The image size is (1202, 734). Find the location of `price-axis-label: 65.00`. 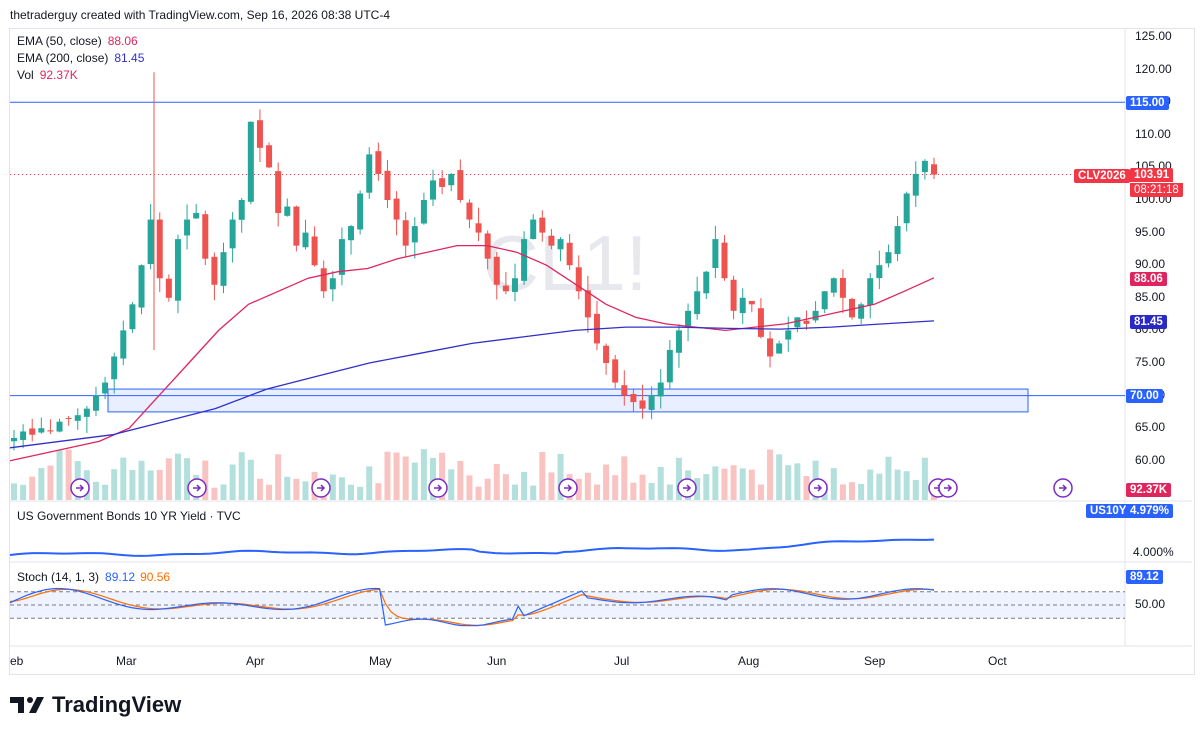

price-axis-label: 65.00 is located at coordinates (1150, 427).